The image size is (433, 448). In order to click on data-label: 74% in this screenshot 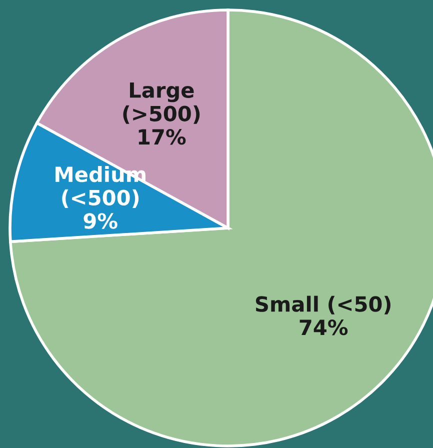, I will do `click(324, 327)`.